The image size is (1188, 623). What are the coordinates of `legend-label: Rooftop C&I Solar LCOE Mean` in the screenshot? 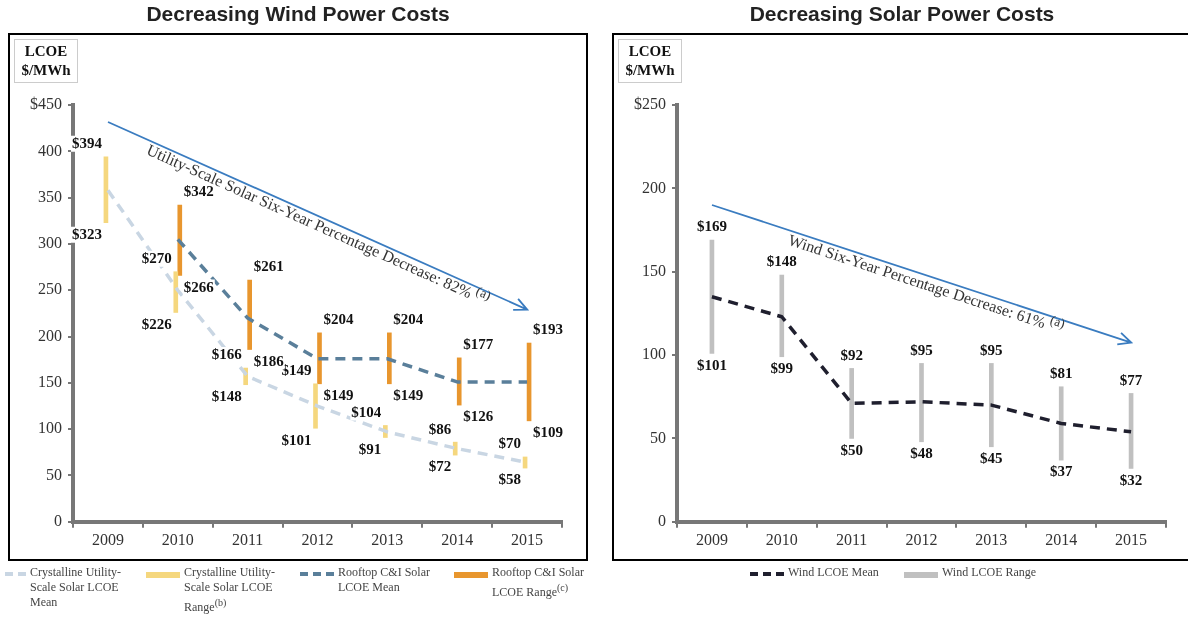 It's located at (384, 580).